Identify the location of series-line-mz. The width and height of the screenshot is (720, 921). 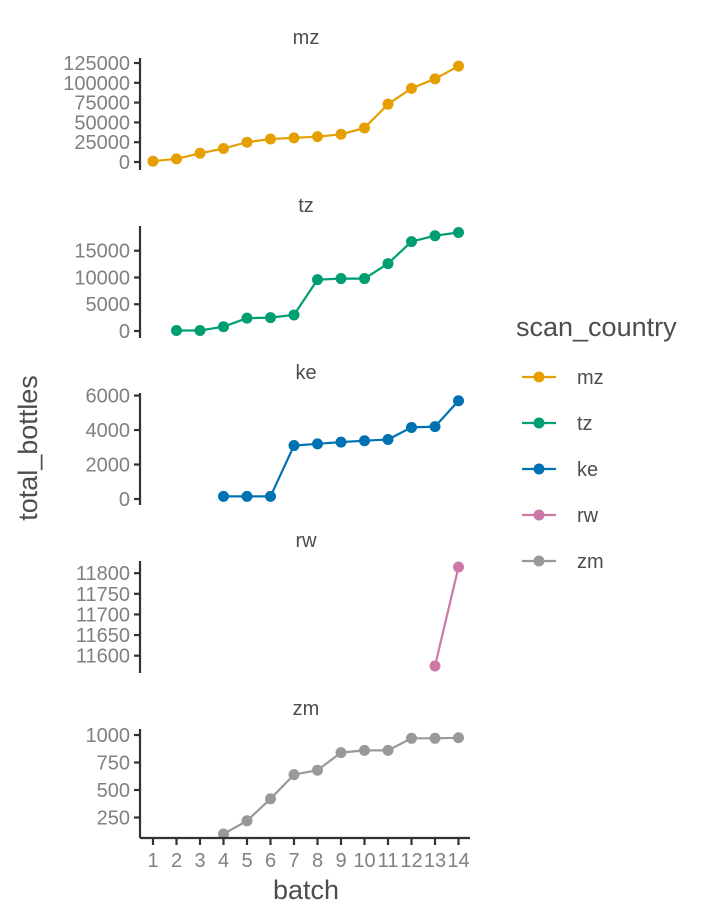
(306, 114).